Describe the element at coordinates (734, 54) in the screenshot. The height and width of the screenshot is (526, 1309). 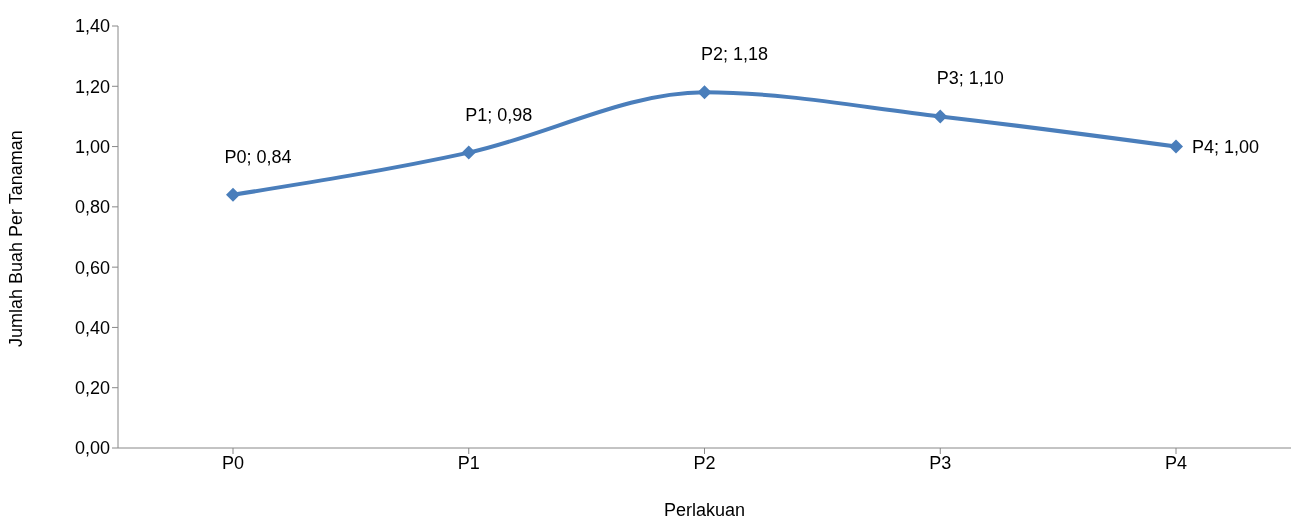
I see `data-label: P2; 1,18` at that location.